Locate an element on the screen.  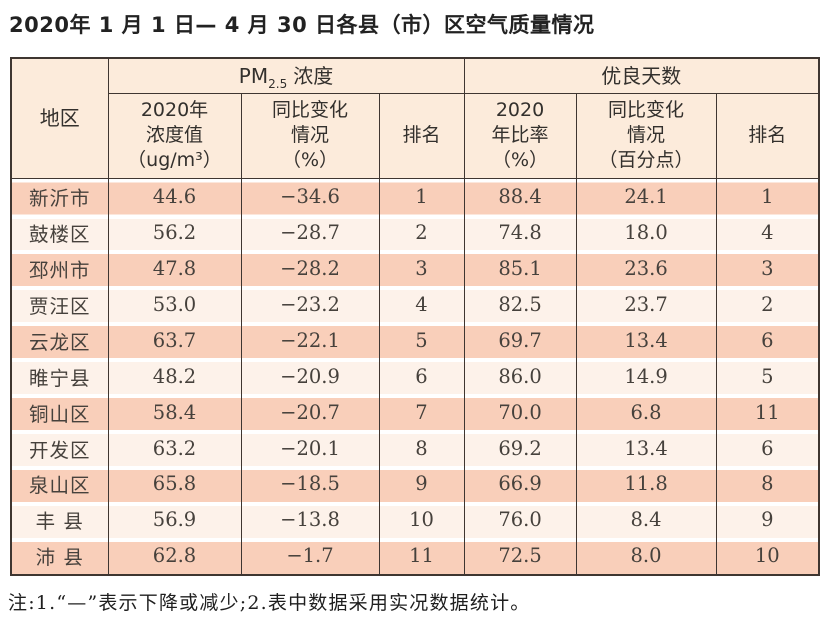
header-pm-value: 2020年 浓度值 （ug/m³） is located at coordinates (174, 135).